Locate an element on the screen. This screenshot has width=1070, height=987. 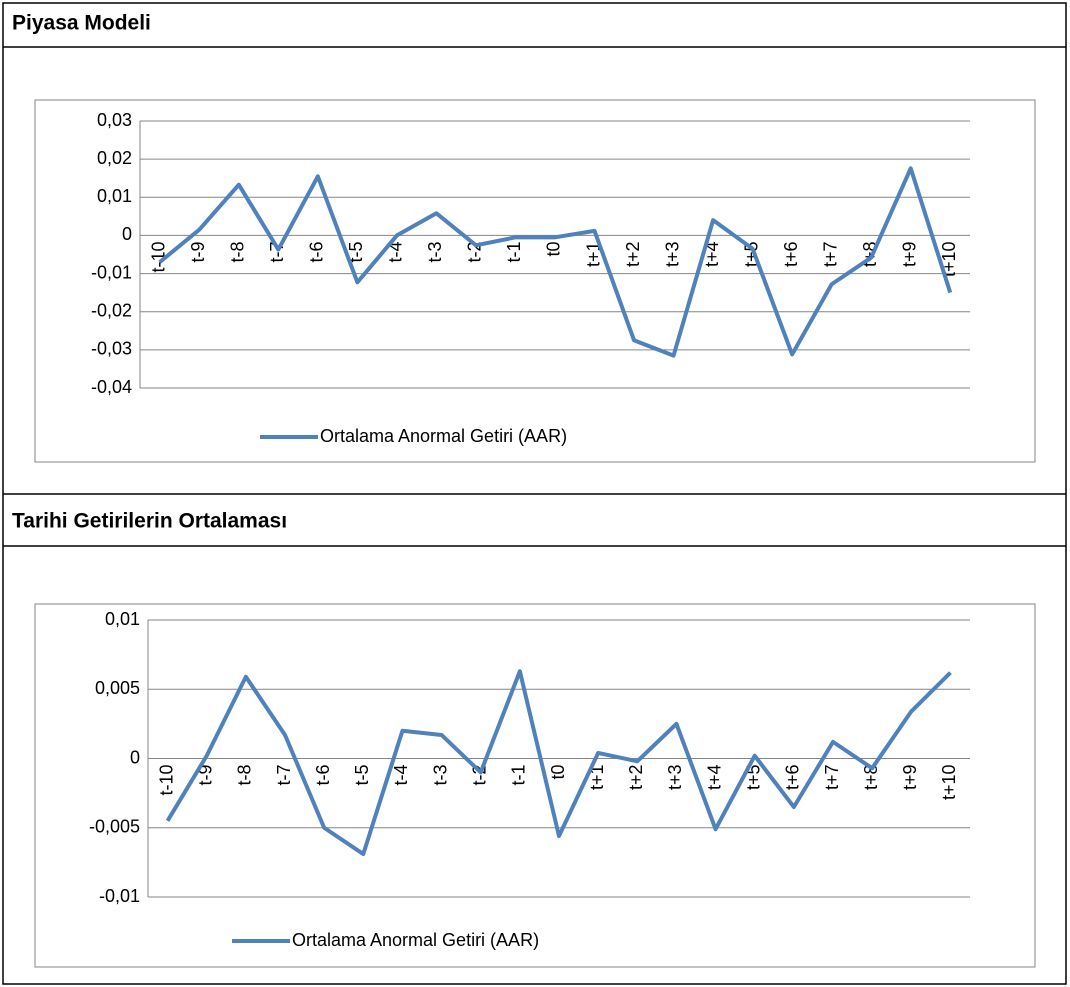
x-tick-label: t+10 is located at coordinates (949, 783).